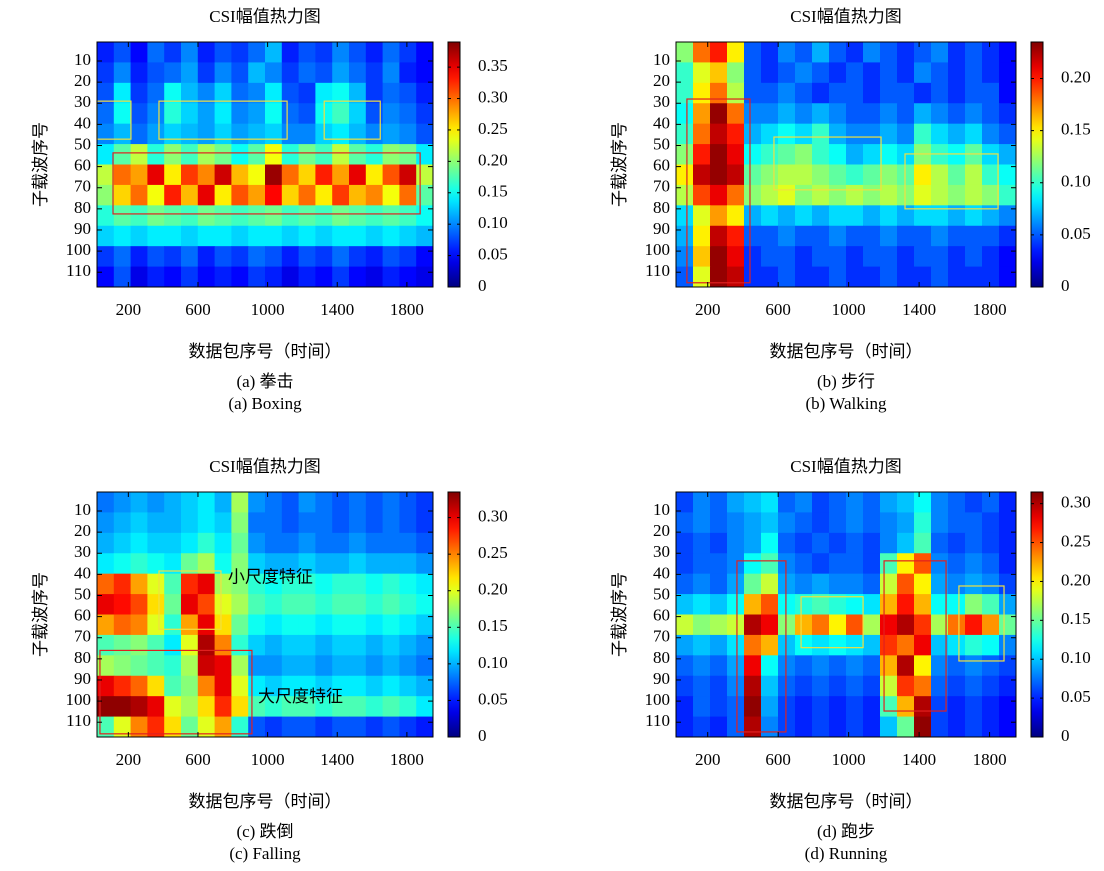 Image resolution: width=1104 pixels, height=871 pixels. What do you see at coordinates (1065, 285) in the screenshot?
I see `colorbar-tick-label: 0` at bounding box center [1065, 285].